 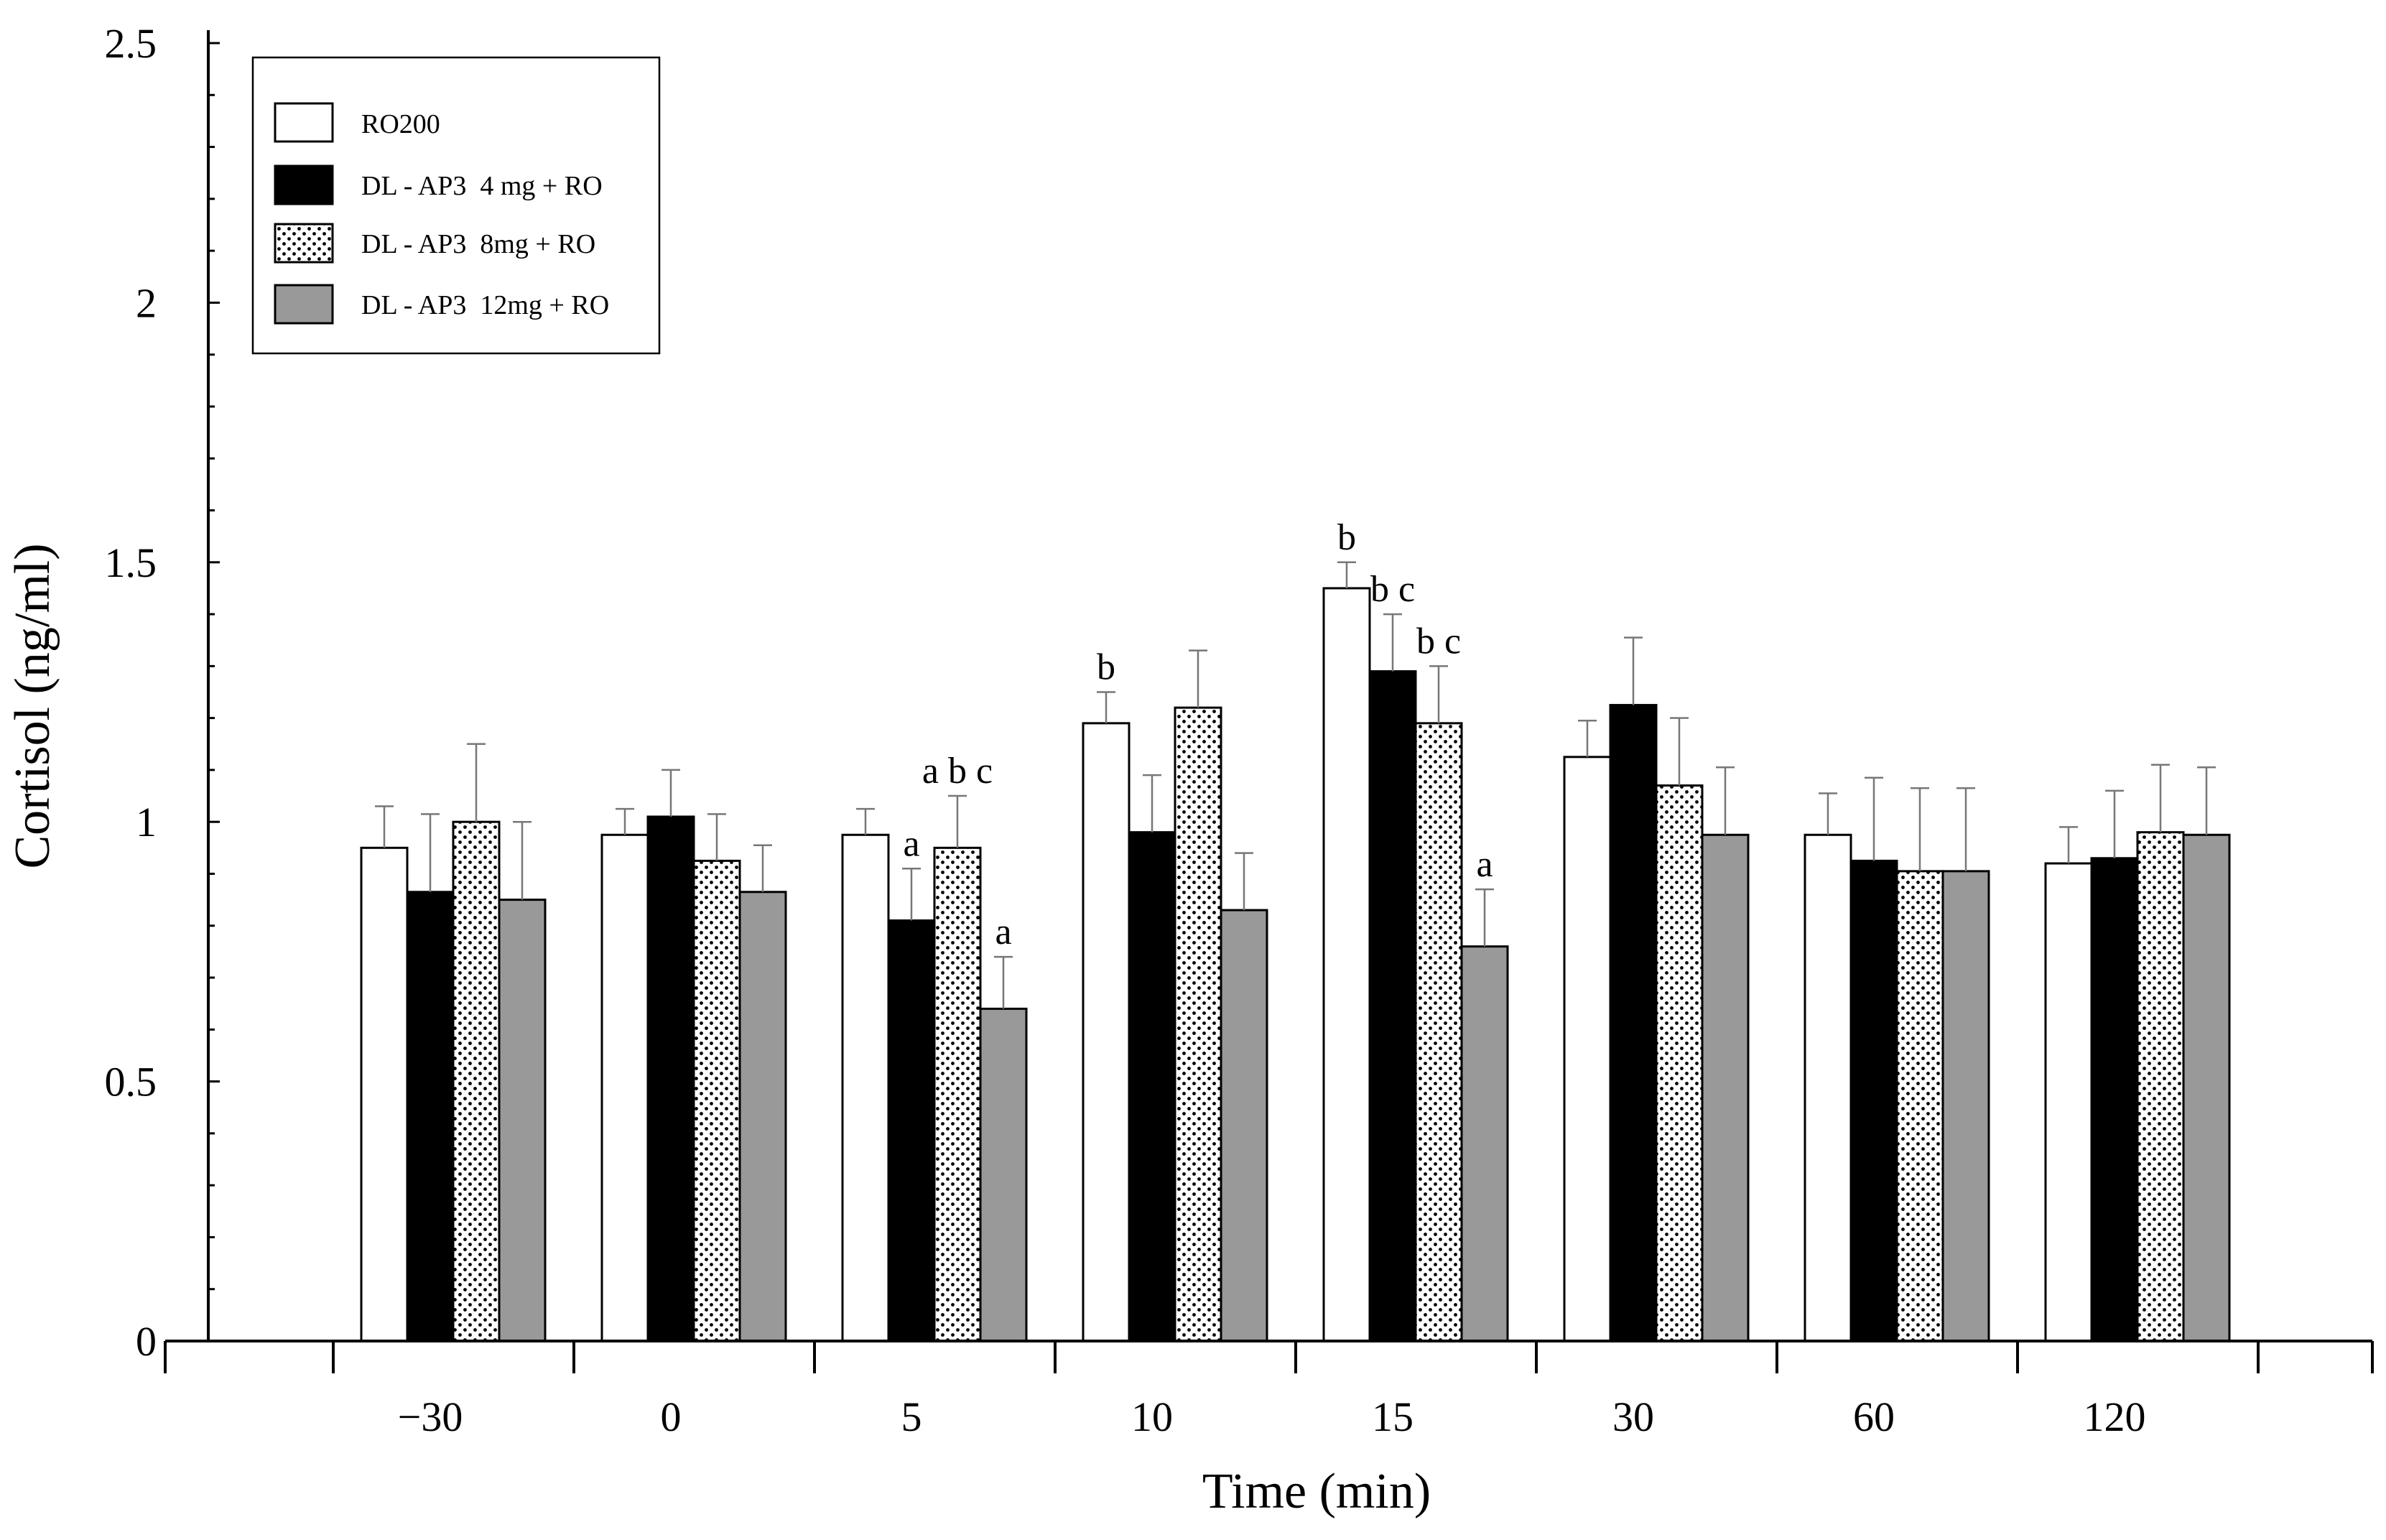 What do you see at coordinates (1393, 1416) in the screenshot?
I see `x-tick-label: 15` at bounding box center [1393, 1416].